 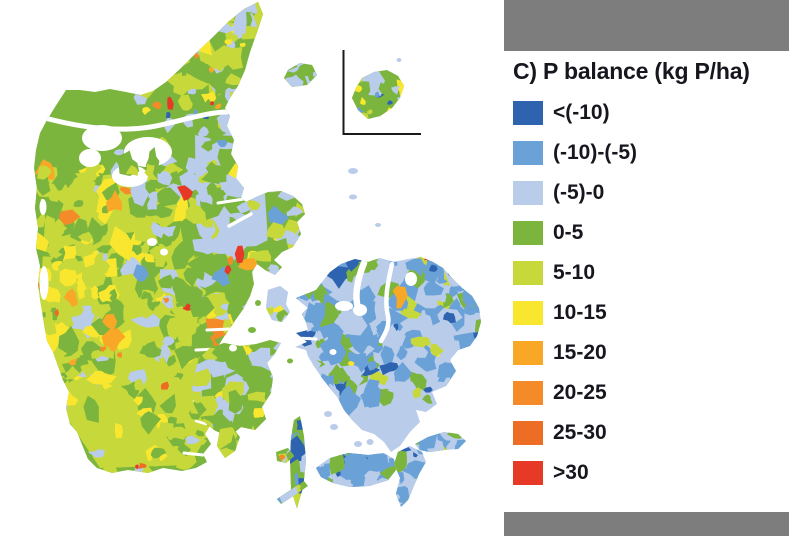 What do you see at coordinates (580, 312) in the screenshot?
I see `legend-label-5: 10-15` at bounding box center [580, 312].